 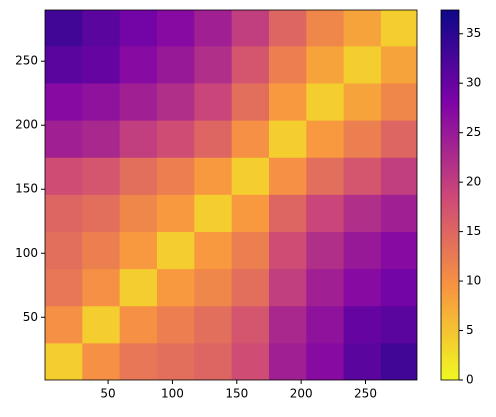 What do you see at coordinates (473, 83) in the screenshot?
I see `colorbar-tick-label: 30` at bounding box center [473, 83].